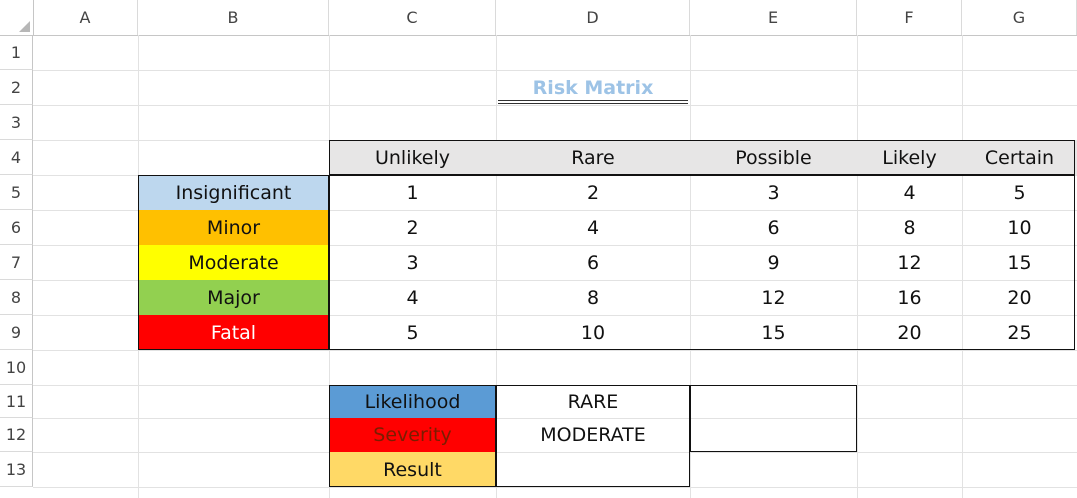 Image resolution: width=1077 pixels, height=498 pixels. What do you see at coordinates (593, 102) in the screenshot?
I see `title-double-underline` at bounding box center [593, 102].